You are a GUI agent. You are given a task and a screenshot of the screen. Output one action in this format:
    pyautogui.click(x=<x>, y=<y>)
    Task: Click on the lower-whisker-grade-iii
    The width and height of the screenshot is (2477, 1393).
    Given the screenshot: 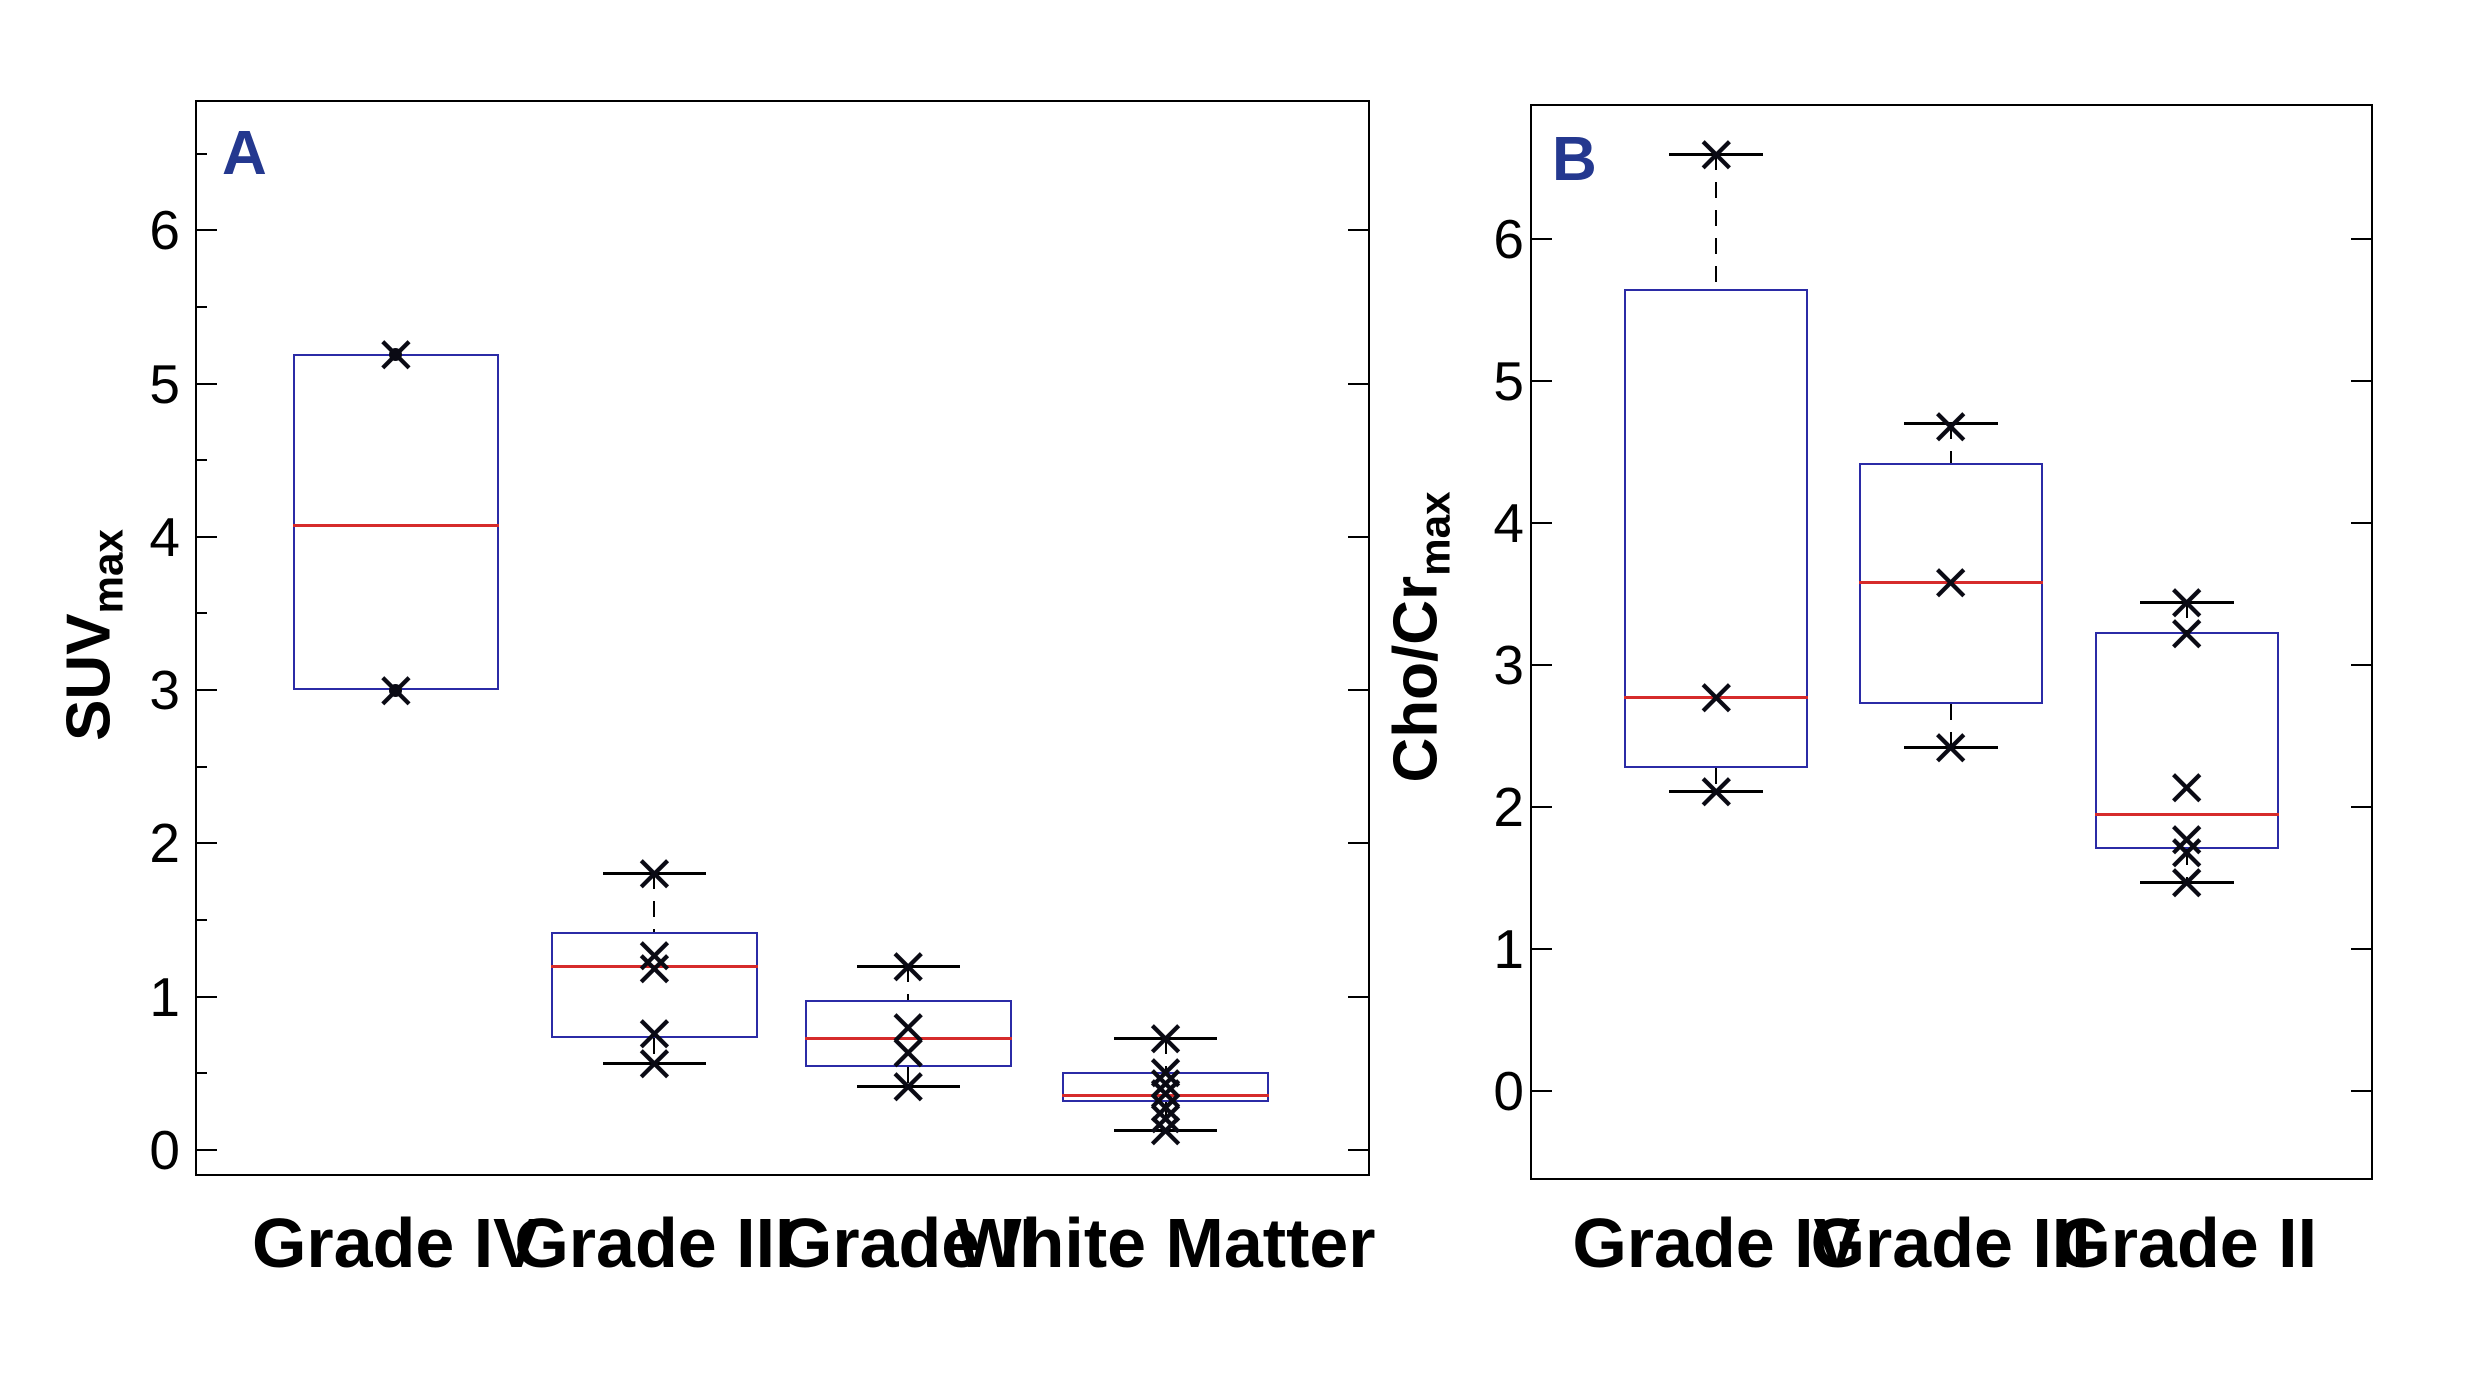 What is the action you would take?
    pyautogui.click(x=654, y=1050)
    